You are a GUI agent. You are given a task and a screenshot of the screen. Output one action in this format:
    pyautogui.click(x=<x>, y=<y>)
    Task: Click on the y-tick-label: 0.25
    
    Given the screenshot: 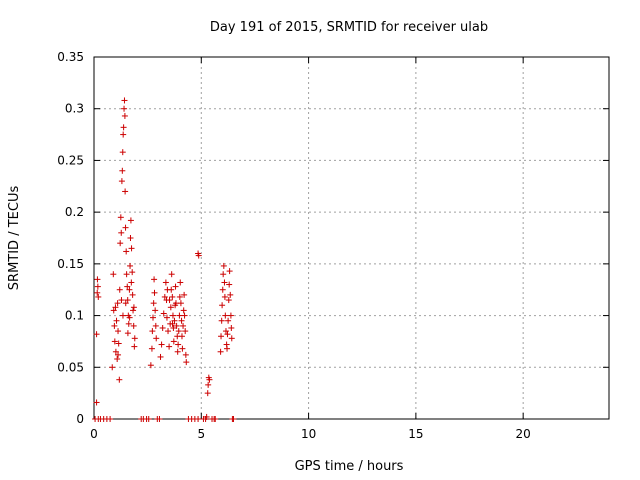 What is the action you would take?
    pyautogui.click(x=70, y=160)
    